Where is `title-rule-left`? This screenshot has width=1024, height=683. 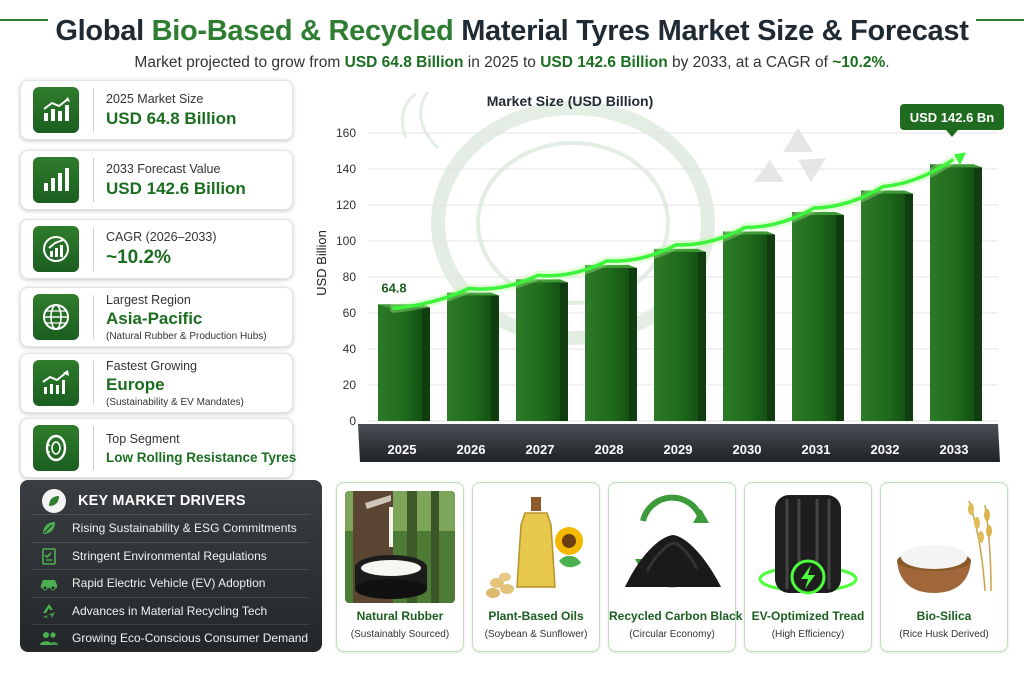 title-rule-left is located at coordinates (24, 20).